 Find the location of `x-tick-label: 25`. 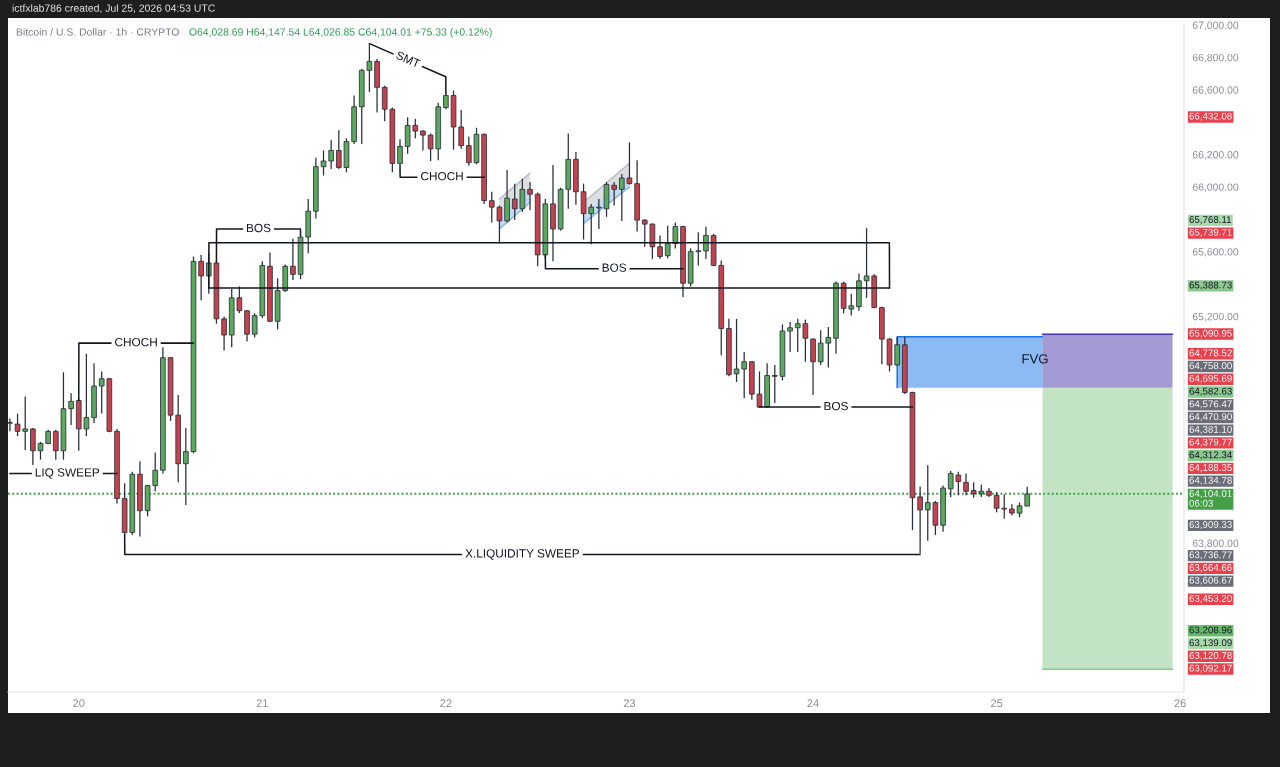

x-tick-label: 25 is located at coordinates (996, 703).